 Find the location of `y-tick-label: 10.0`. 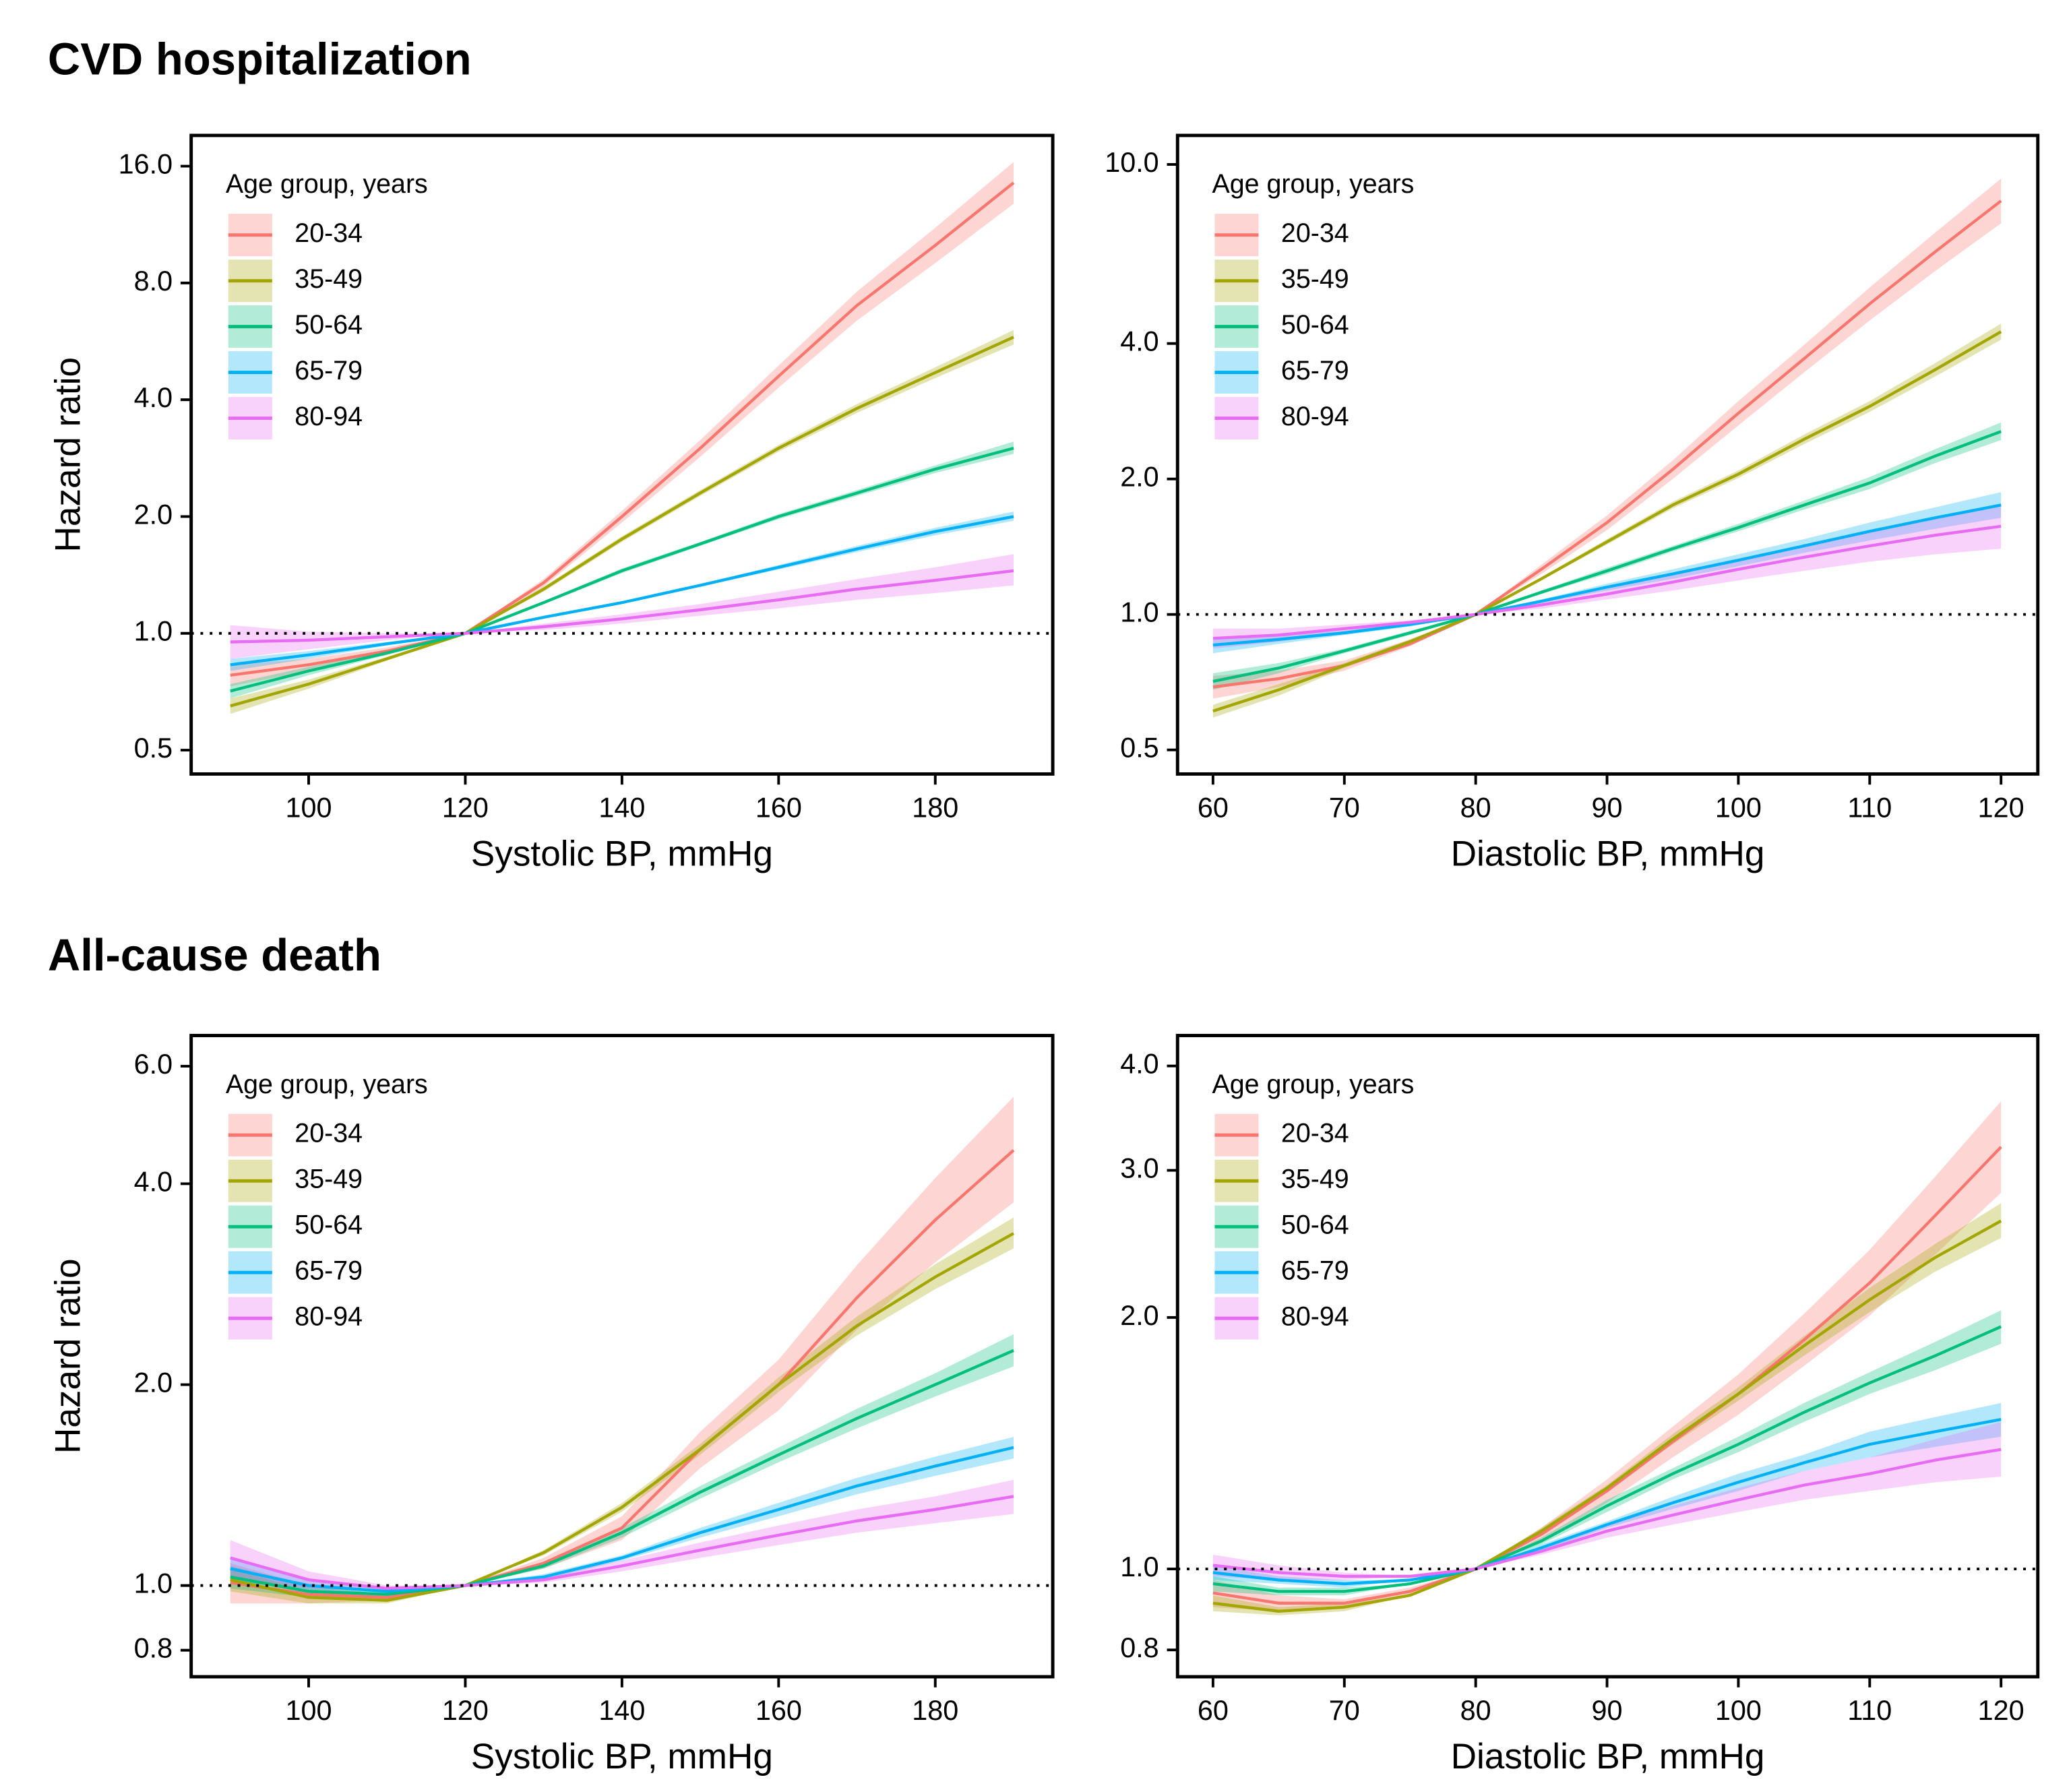

y-tick-label: 10.0 is located at coordinates (1132, 162).